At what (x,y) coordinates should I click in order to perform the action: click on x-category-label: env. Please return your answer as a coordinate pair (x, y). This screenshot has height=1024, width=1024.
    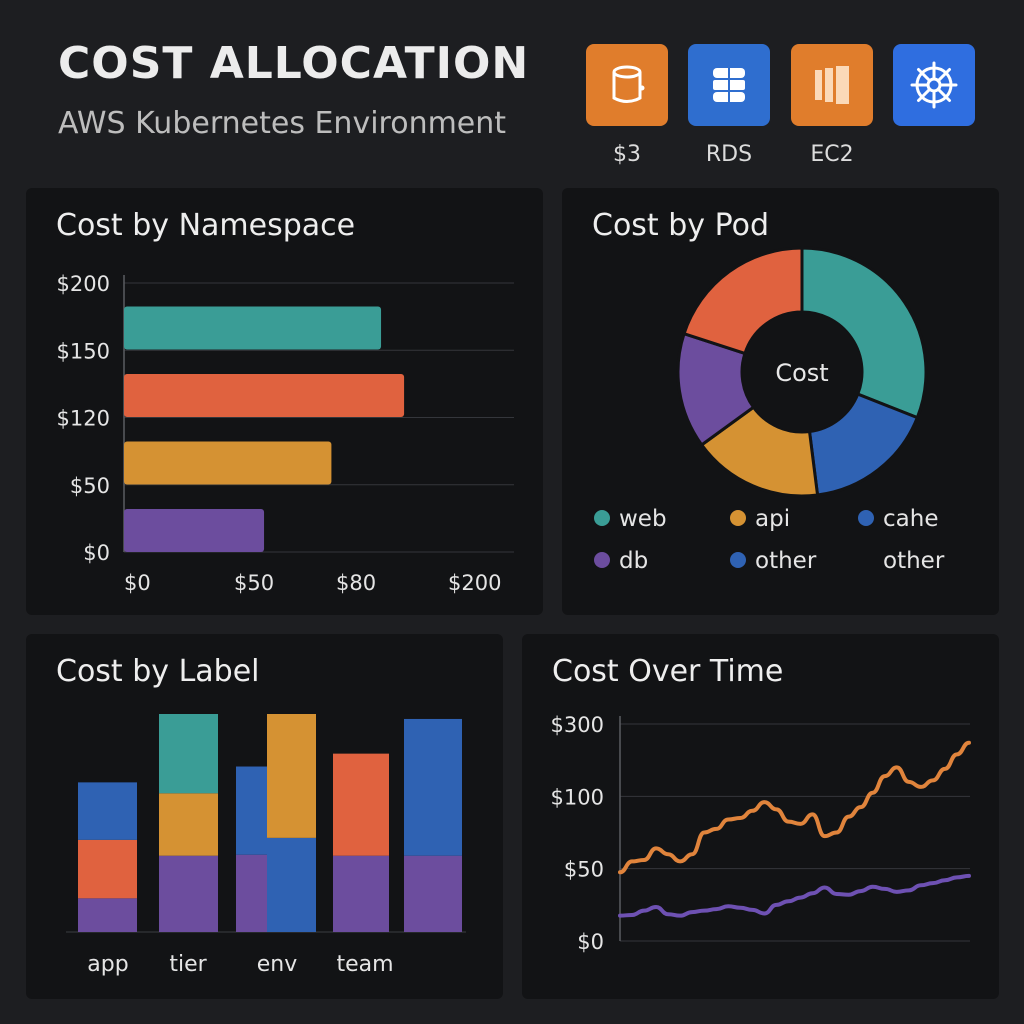
    Looking at the image, I should click on (277, 964).